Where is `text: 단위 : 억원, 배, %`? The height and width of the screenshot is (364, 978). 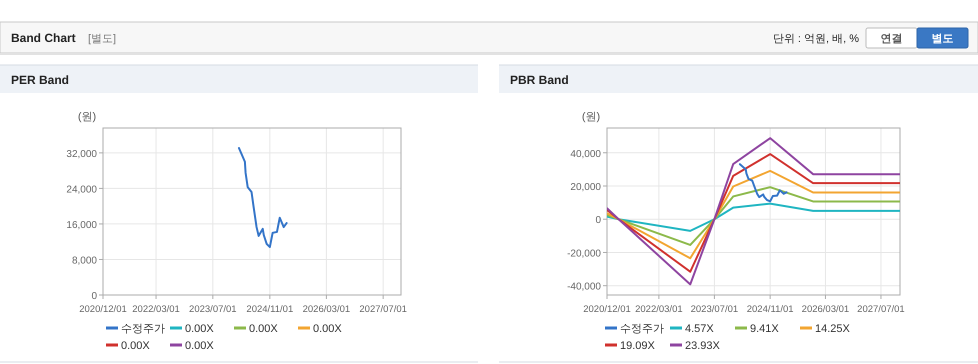 text: 단위 : 억원, 배, % is located at coordinates (816, 39).